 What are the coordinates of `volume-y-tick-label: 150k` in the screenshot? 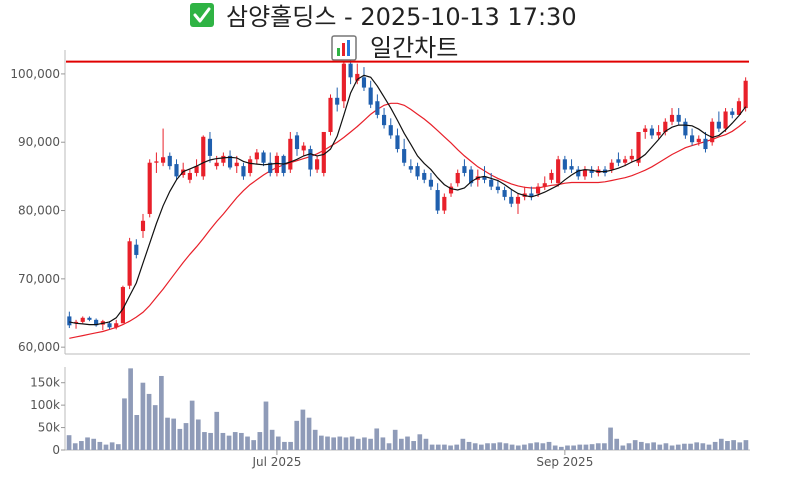 It's located at (45, 383).